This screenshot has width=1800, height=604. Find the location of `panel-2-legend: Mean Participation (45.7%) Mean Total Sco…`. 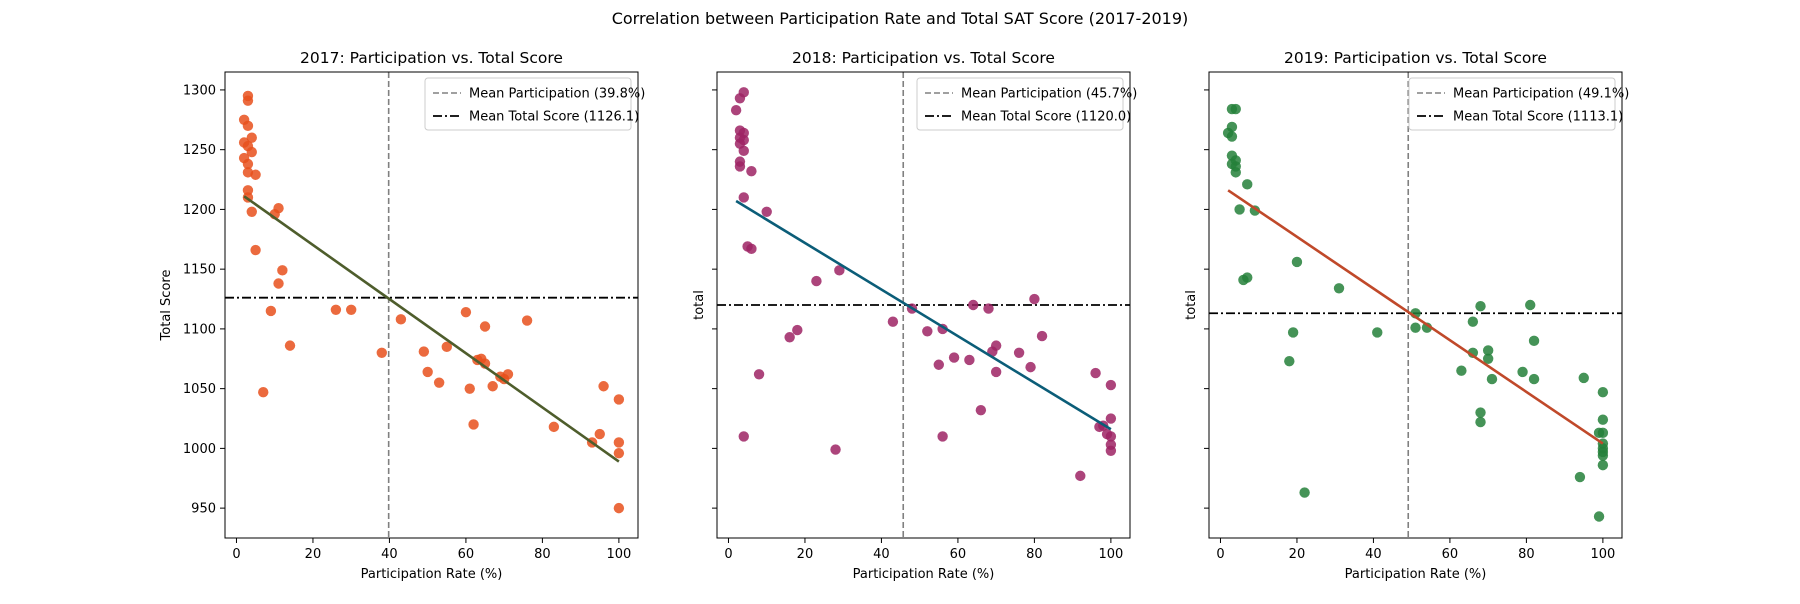

panel-2-legend: Mean Participation (45.7%) Mean Total Sco… is located at coordinates (1026, 104).